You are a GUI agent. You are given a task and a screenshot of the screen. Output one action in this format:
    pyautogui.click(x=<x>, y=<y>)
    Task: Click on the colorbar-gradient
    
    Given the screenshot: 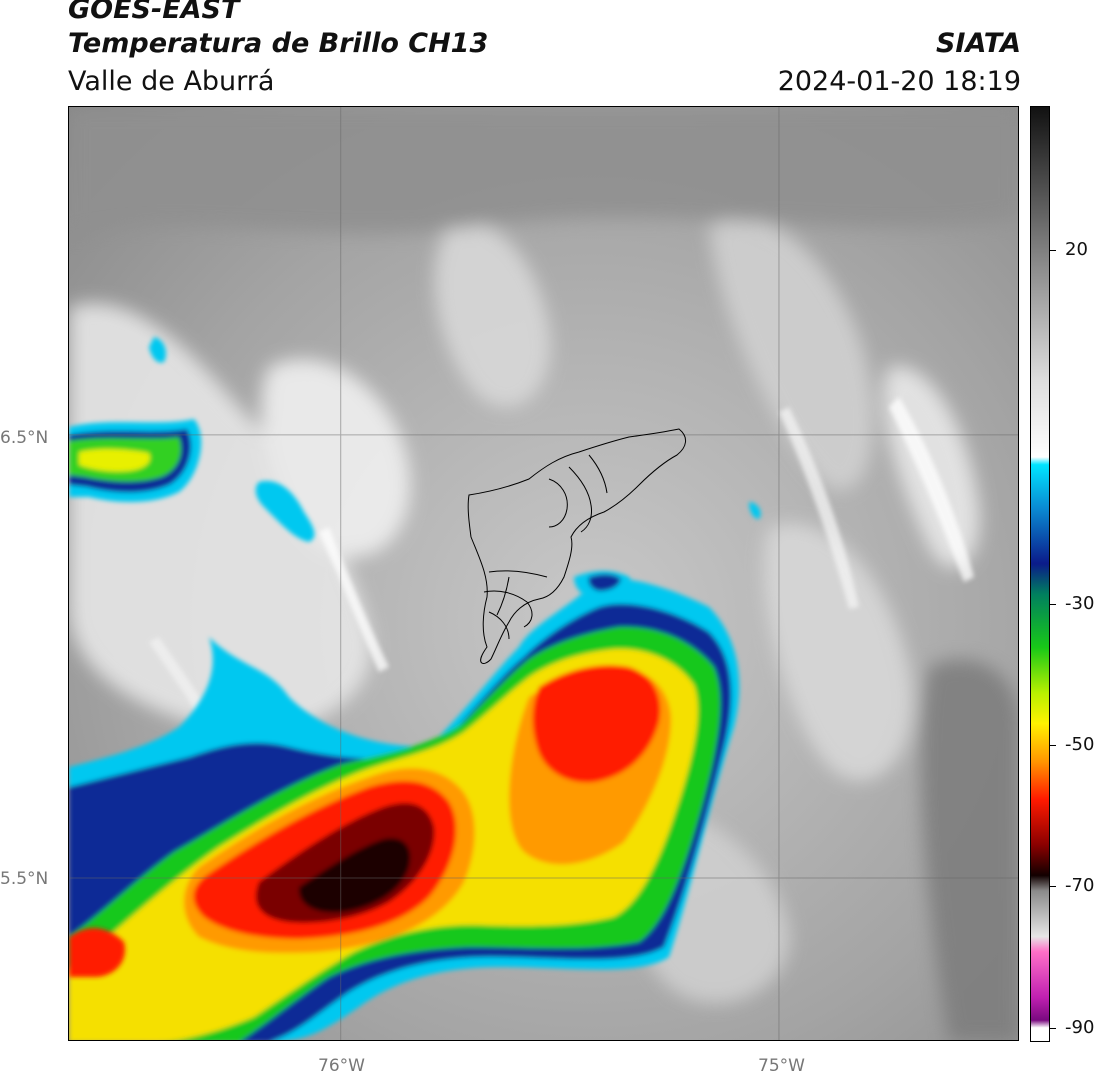 What is the action you would take?
    pyautogui.click(x=1040, y=574)
    